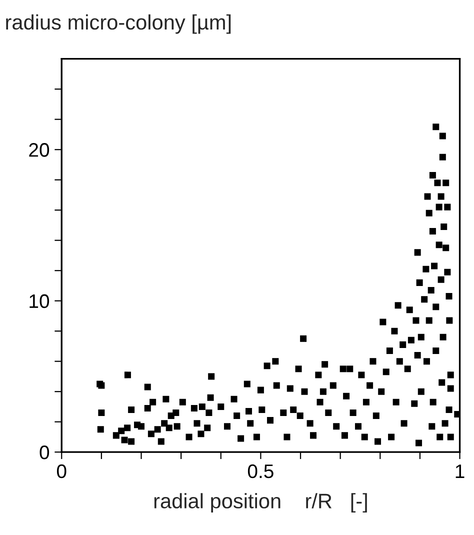 Image resolution: width=474 pixels, height=535 pixels. What do you see at coordinates (40, 301) in the screenshot?
I see `y-tick-label: 10` at bounding box center [40, 301].